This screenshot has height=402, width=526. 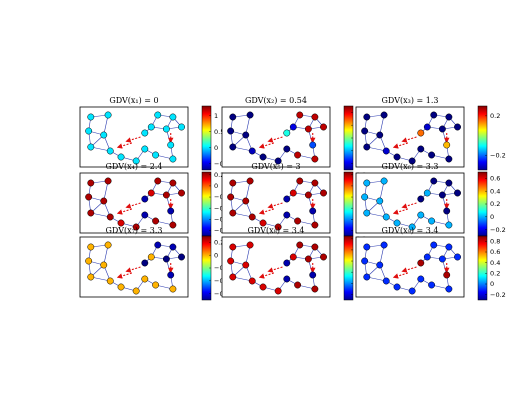 I want to click on panel-title: GDV(x₆) = 3.3, so click(x=410, y=166).